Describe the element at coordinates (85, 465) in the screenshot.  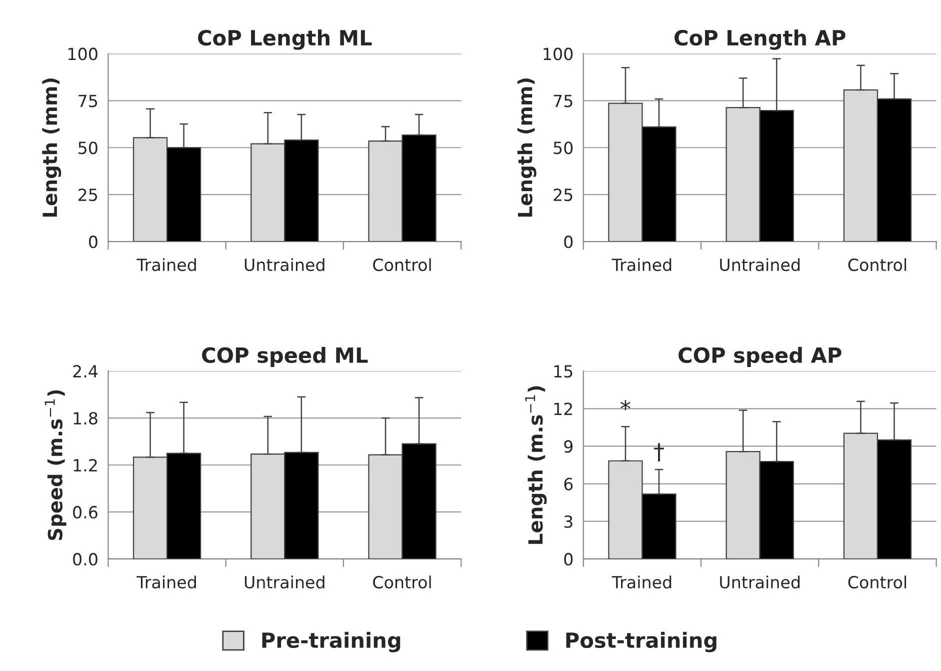
I see `y-tick-label: 1.2` at that location.